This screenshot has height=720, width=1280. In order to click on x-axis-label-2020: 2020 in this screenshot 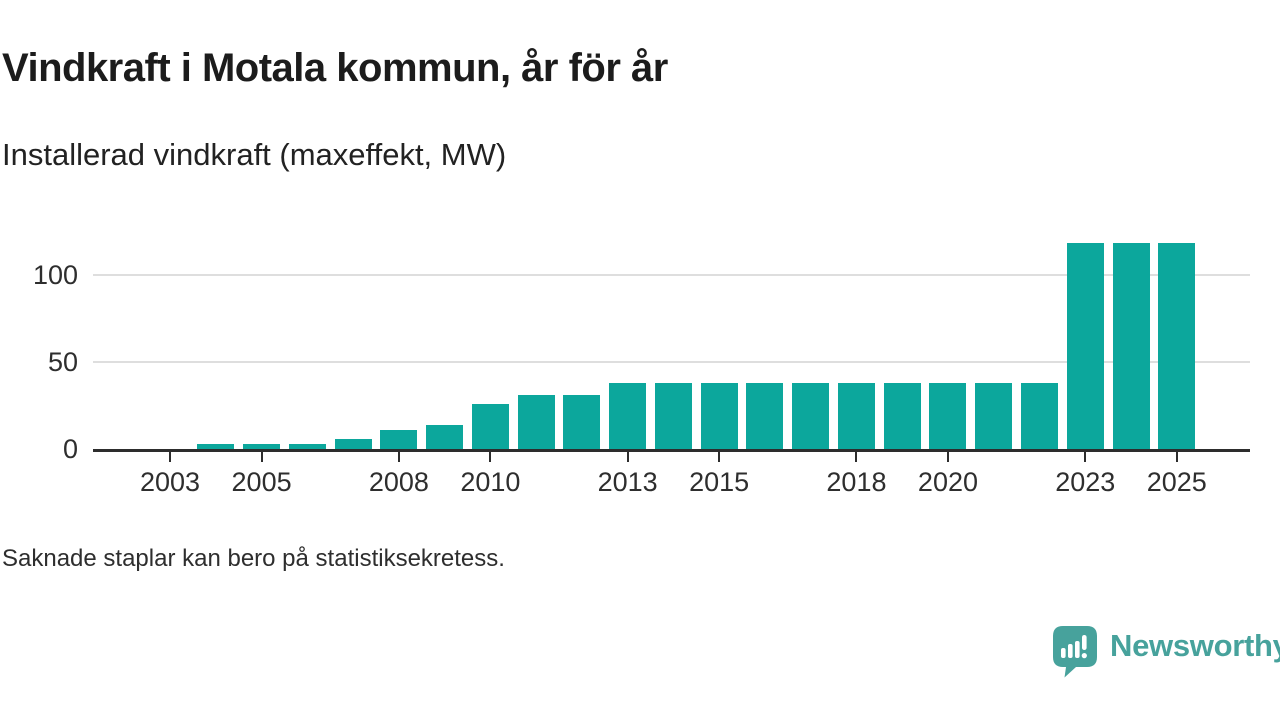, I will do `click(947, 482)`.